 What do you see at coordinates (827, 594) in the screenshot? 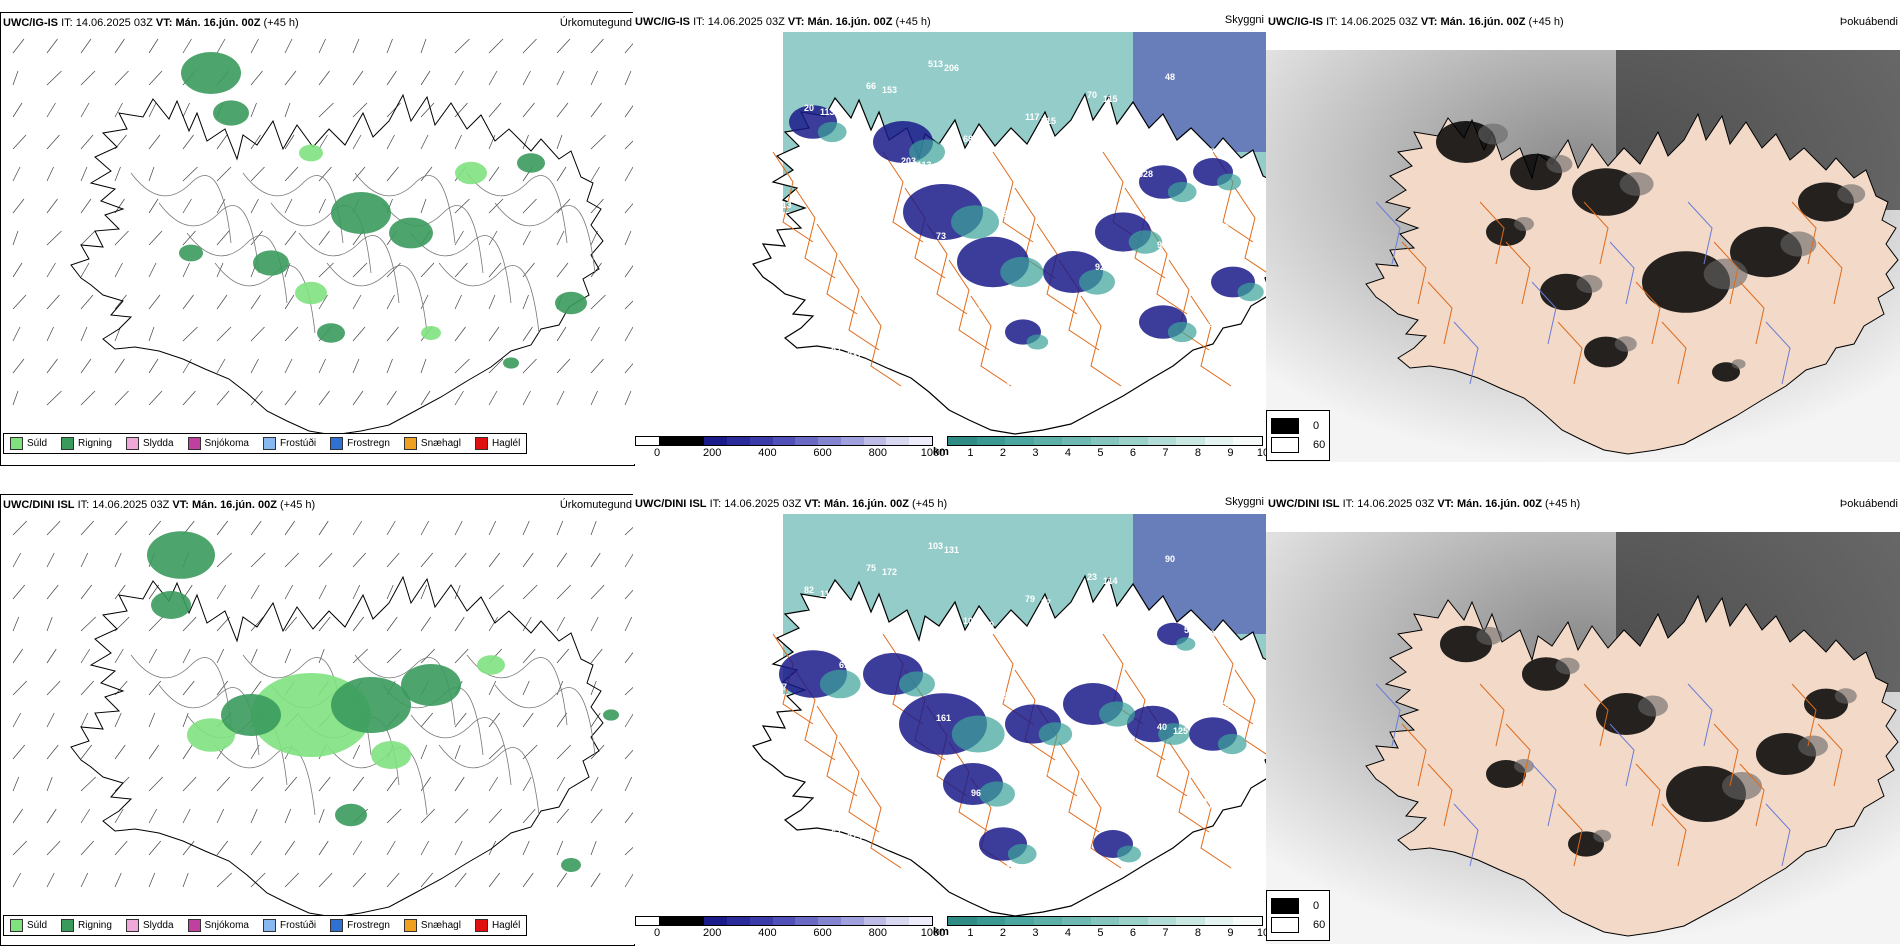
I see `cloud-base-value: 117` at bounding box center [827, 594].